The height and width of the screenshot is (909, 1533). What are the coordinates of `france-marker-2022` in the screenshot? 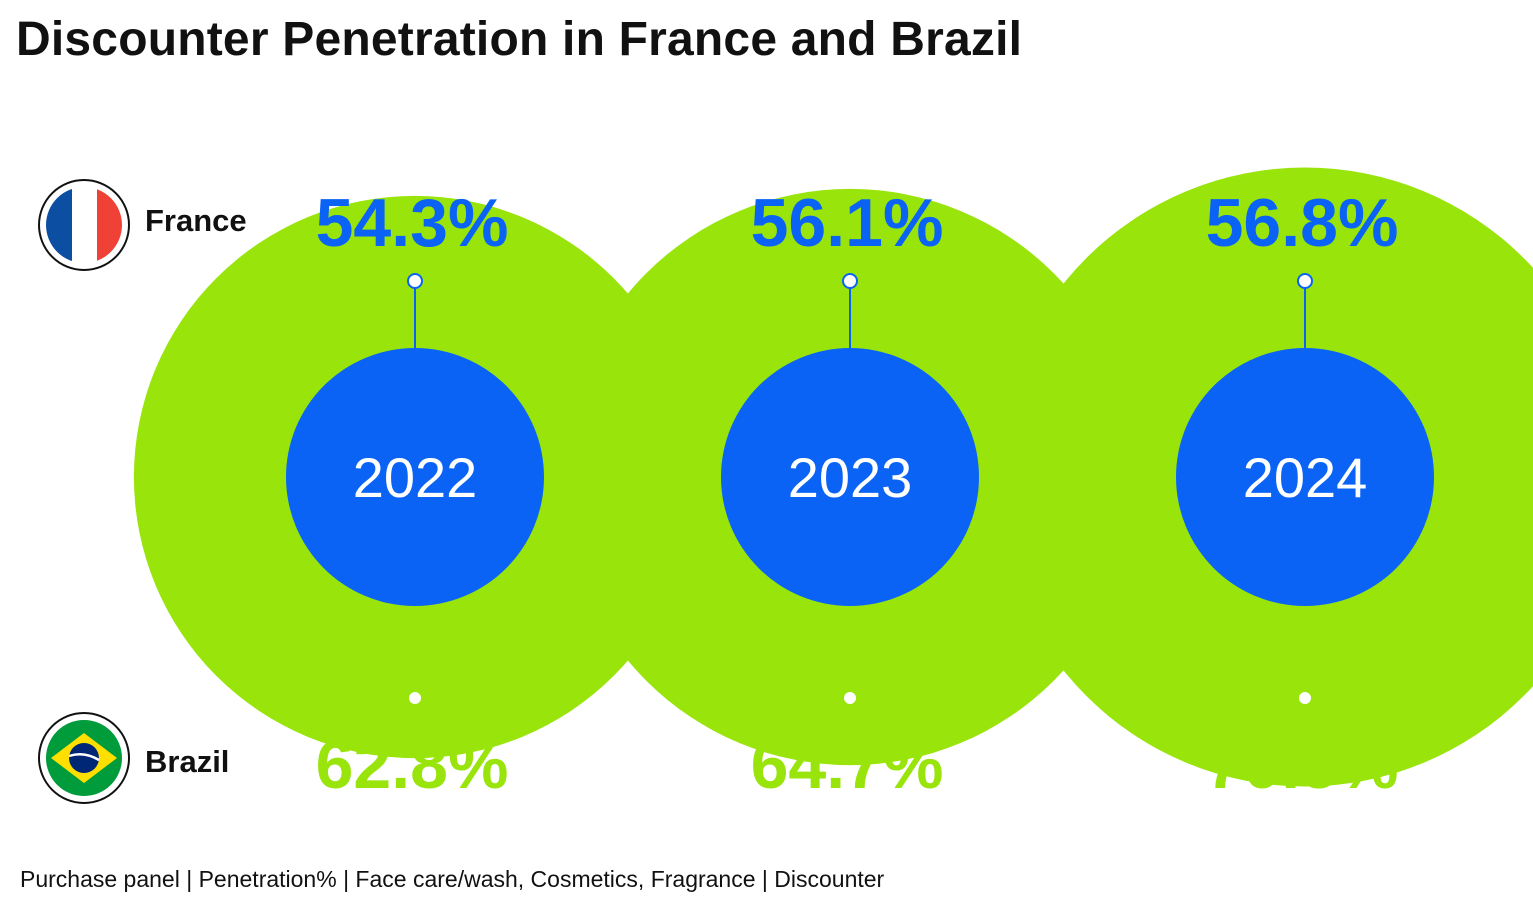 It's located at (415, 281).